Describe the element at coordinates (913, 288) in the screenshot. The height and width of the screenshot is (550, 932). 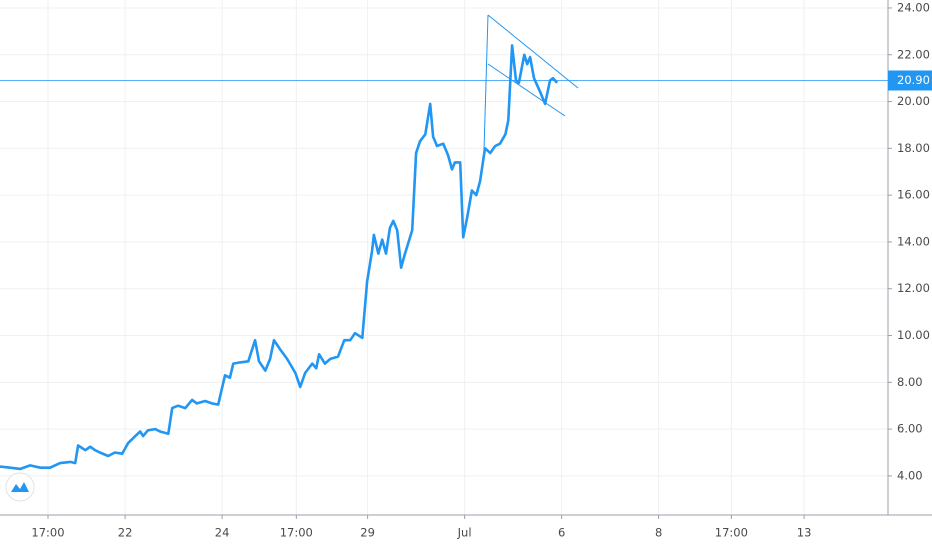
I see `y-tick-label: 12.00` at that location.